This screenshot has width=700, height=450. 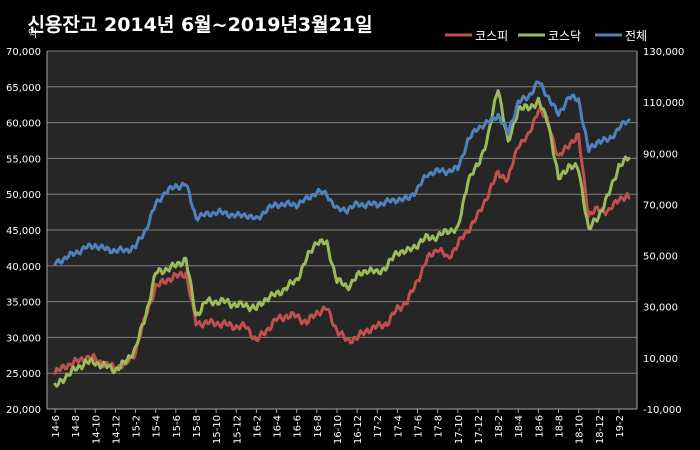 What do you see at coordinates (116, 429) in the screenshot?
I see `x-tick-label: 14-12` at bounding box center [116, 429].